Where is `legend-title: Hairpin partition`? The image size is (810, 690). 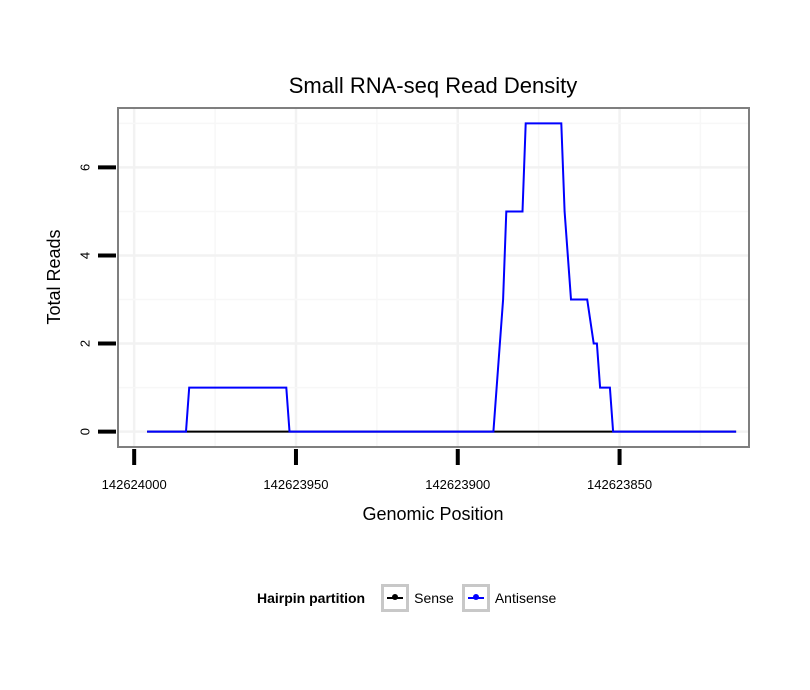 legend-title: Hairpin partition is located at coordinates (311, 598).